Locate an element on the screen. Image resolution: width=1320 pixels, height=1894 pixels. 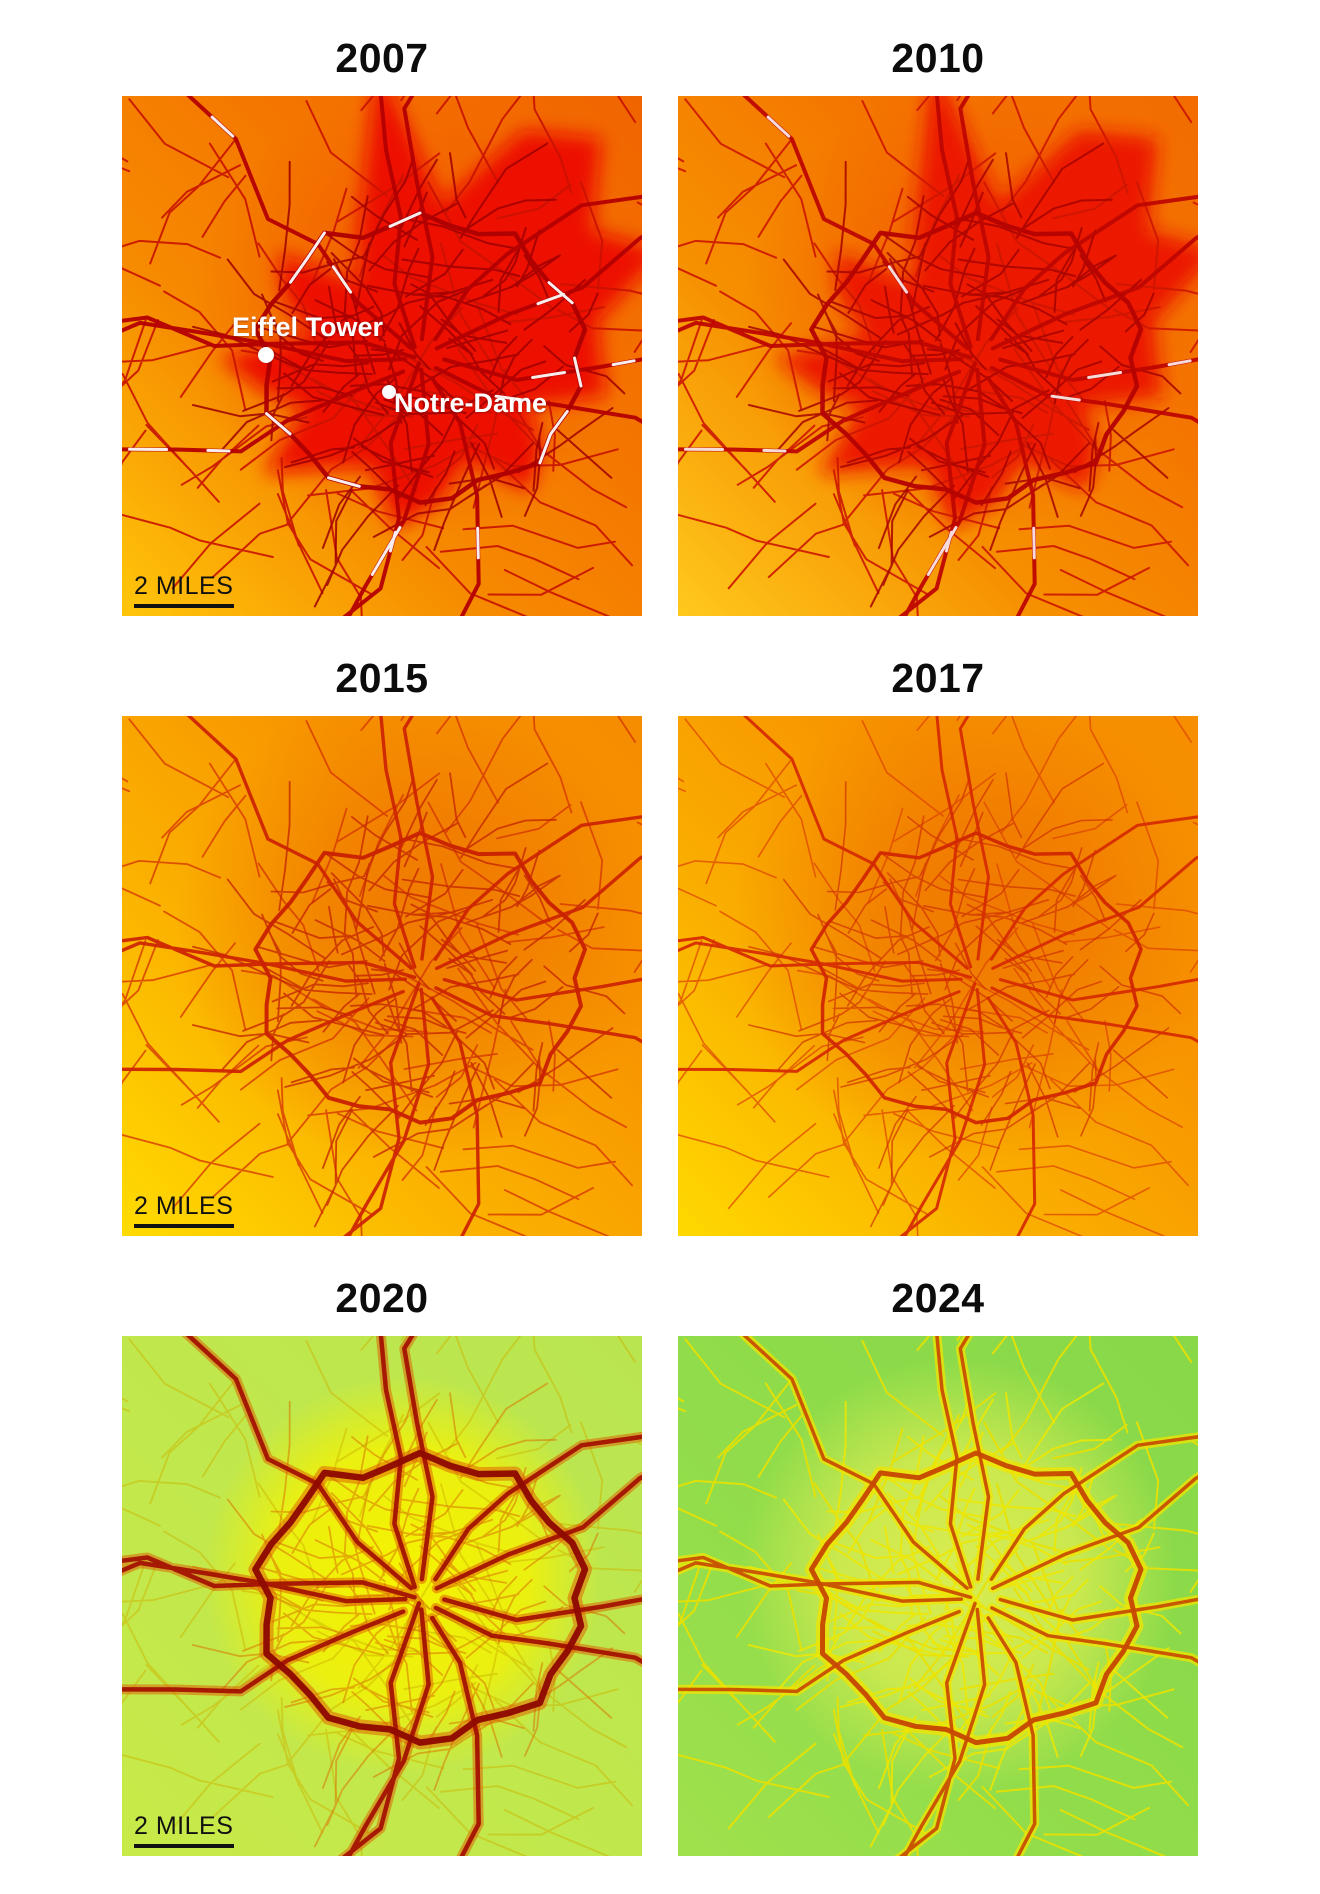
map-2017 is located at coordinates (938, 976).